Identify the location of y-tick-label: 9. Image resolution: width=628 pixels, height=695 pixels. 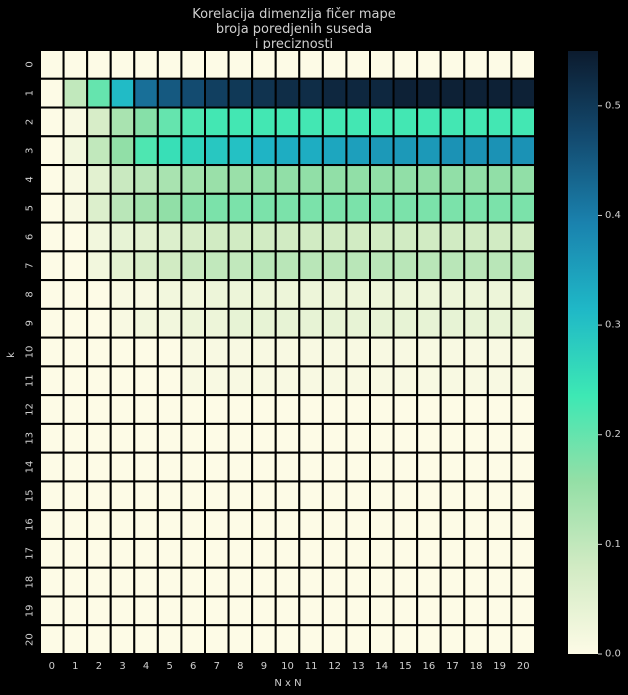
(30, 323).